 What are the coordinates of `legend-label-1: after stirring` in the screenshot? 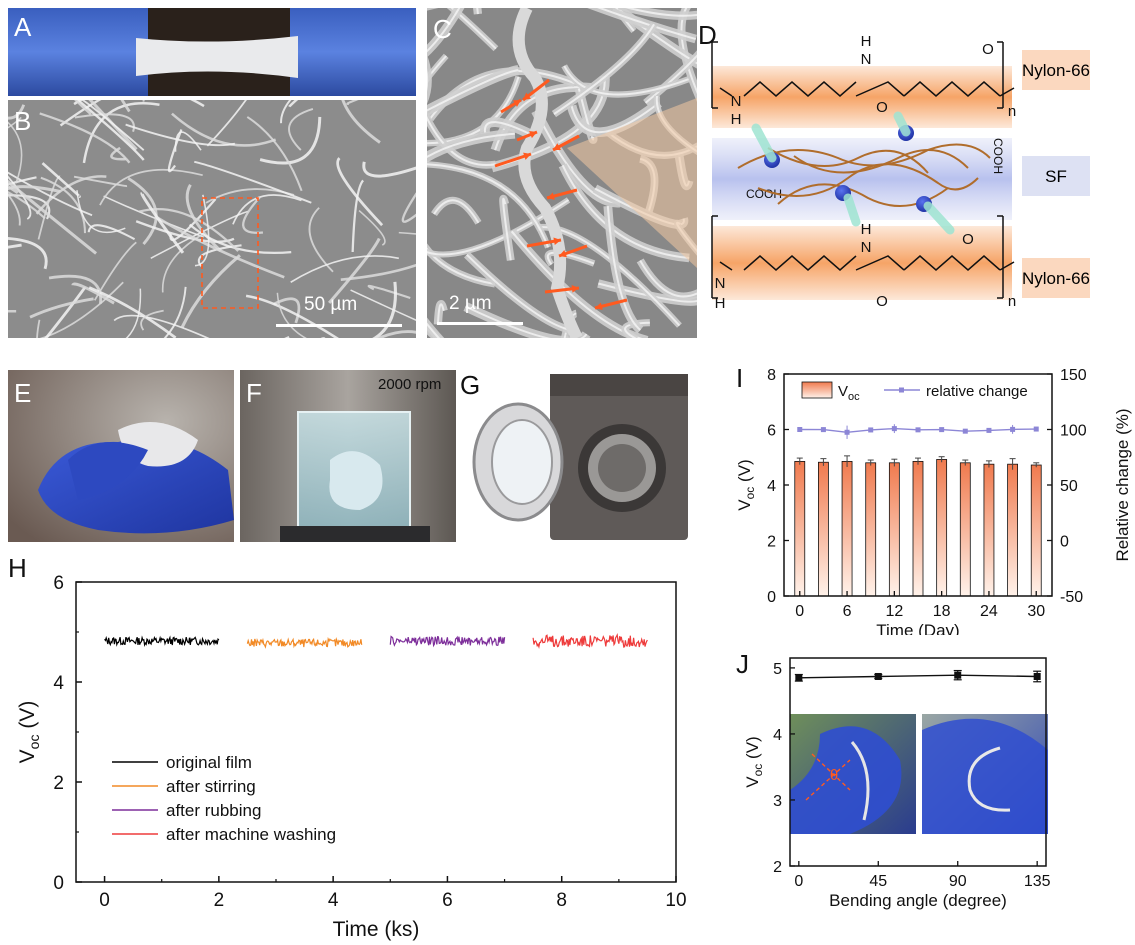 It's located at (211, 786).